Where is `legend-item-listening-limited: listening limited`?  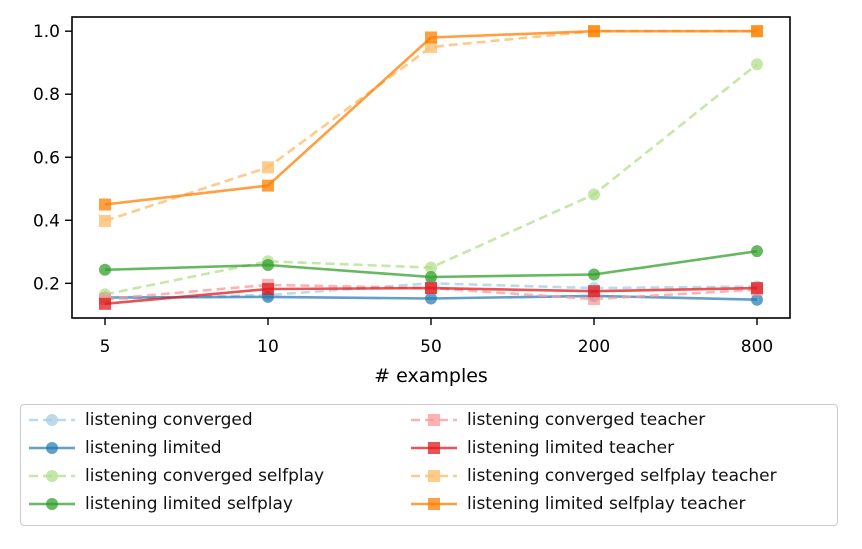 legend-item-listening-limited: listening limited is located at coordinates (124, 448).